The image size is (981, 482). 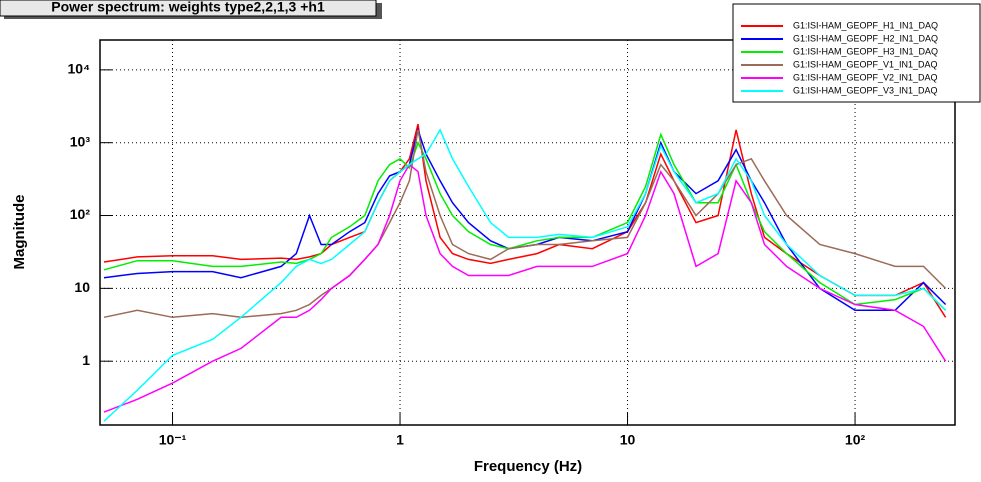 I want to click on y-tick-label: 10⁴, so click(x=79, y=69).